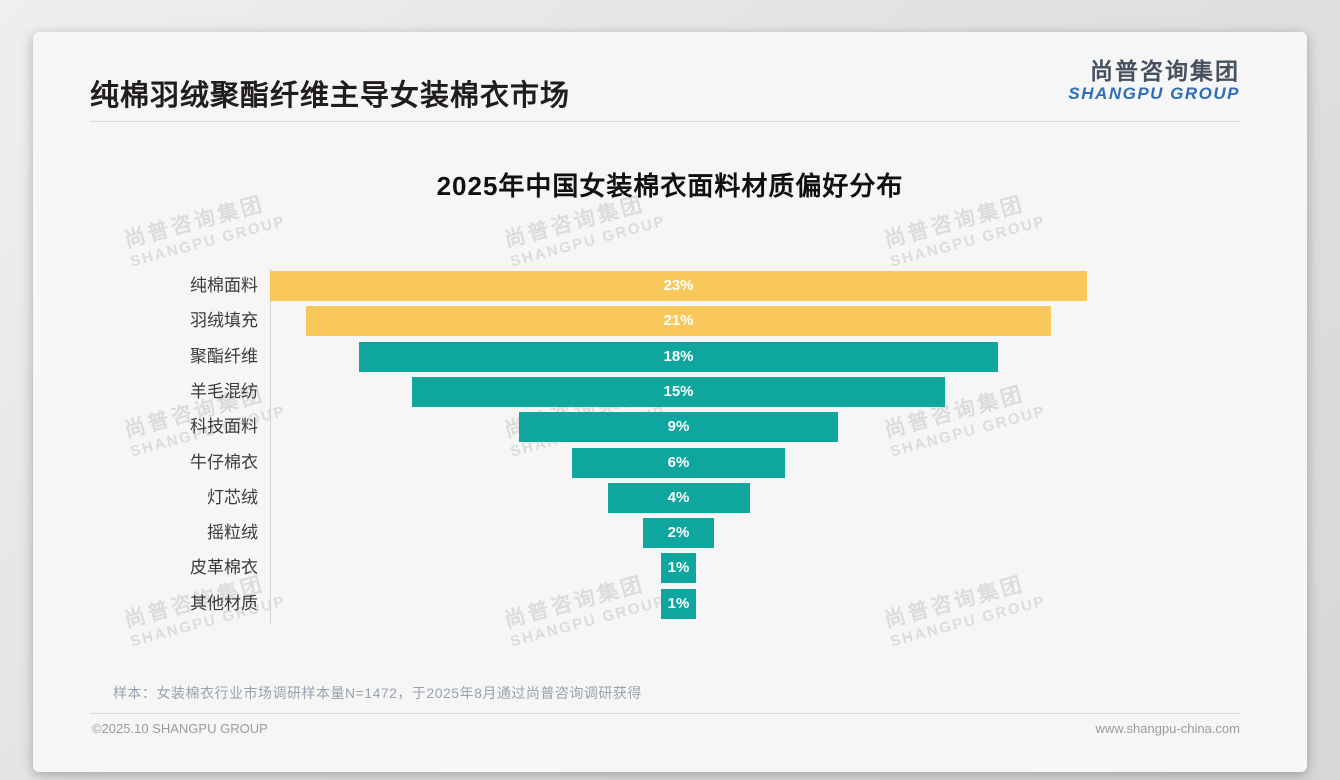  What do you see at coordinates (678, 533) in the screenshot?
I see `bar-segment: 2%` at bounding box center [678, 533].